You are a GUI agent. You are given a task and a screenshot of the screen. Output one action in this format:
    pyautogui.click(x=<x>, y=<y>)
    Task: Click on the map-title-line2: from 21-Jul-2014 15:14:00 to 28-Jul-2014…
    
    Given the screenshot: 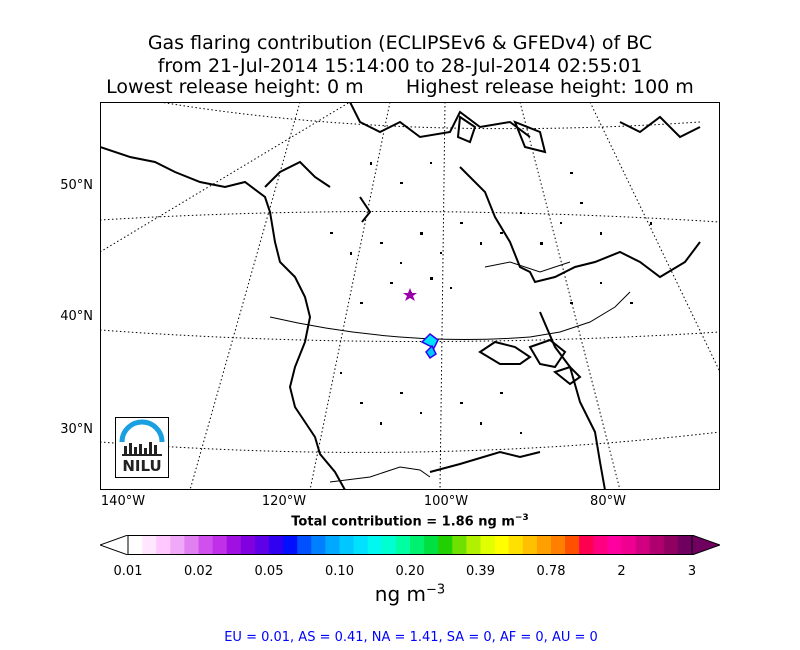 What is the action you would take?
    pyautogui.click(x=400, y=66)
    